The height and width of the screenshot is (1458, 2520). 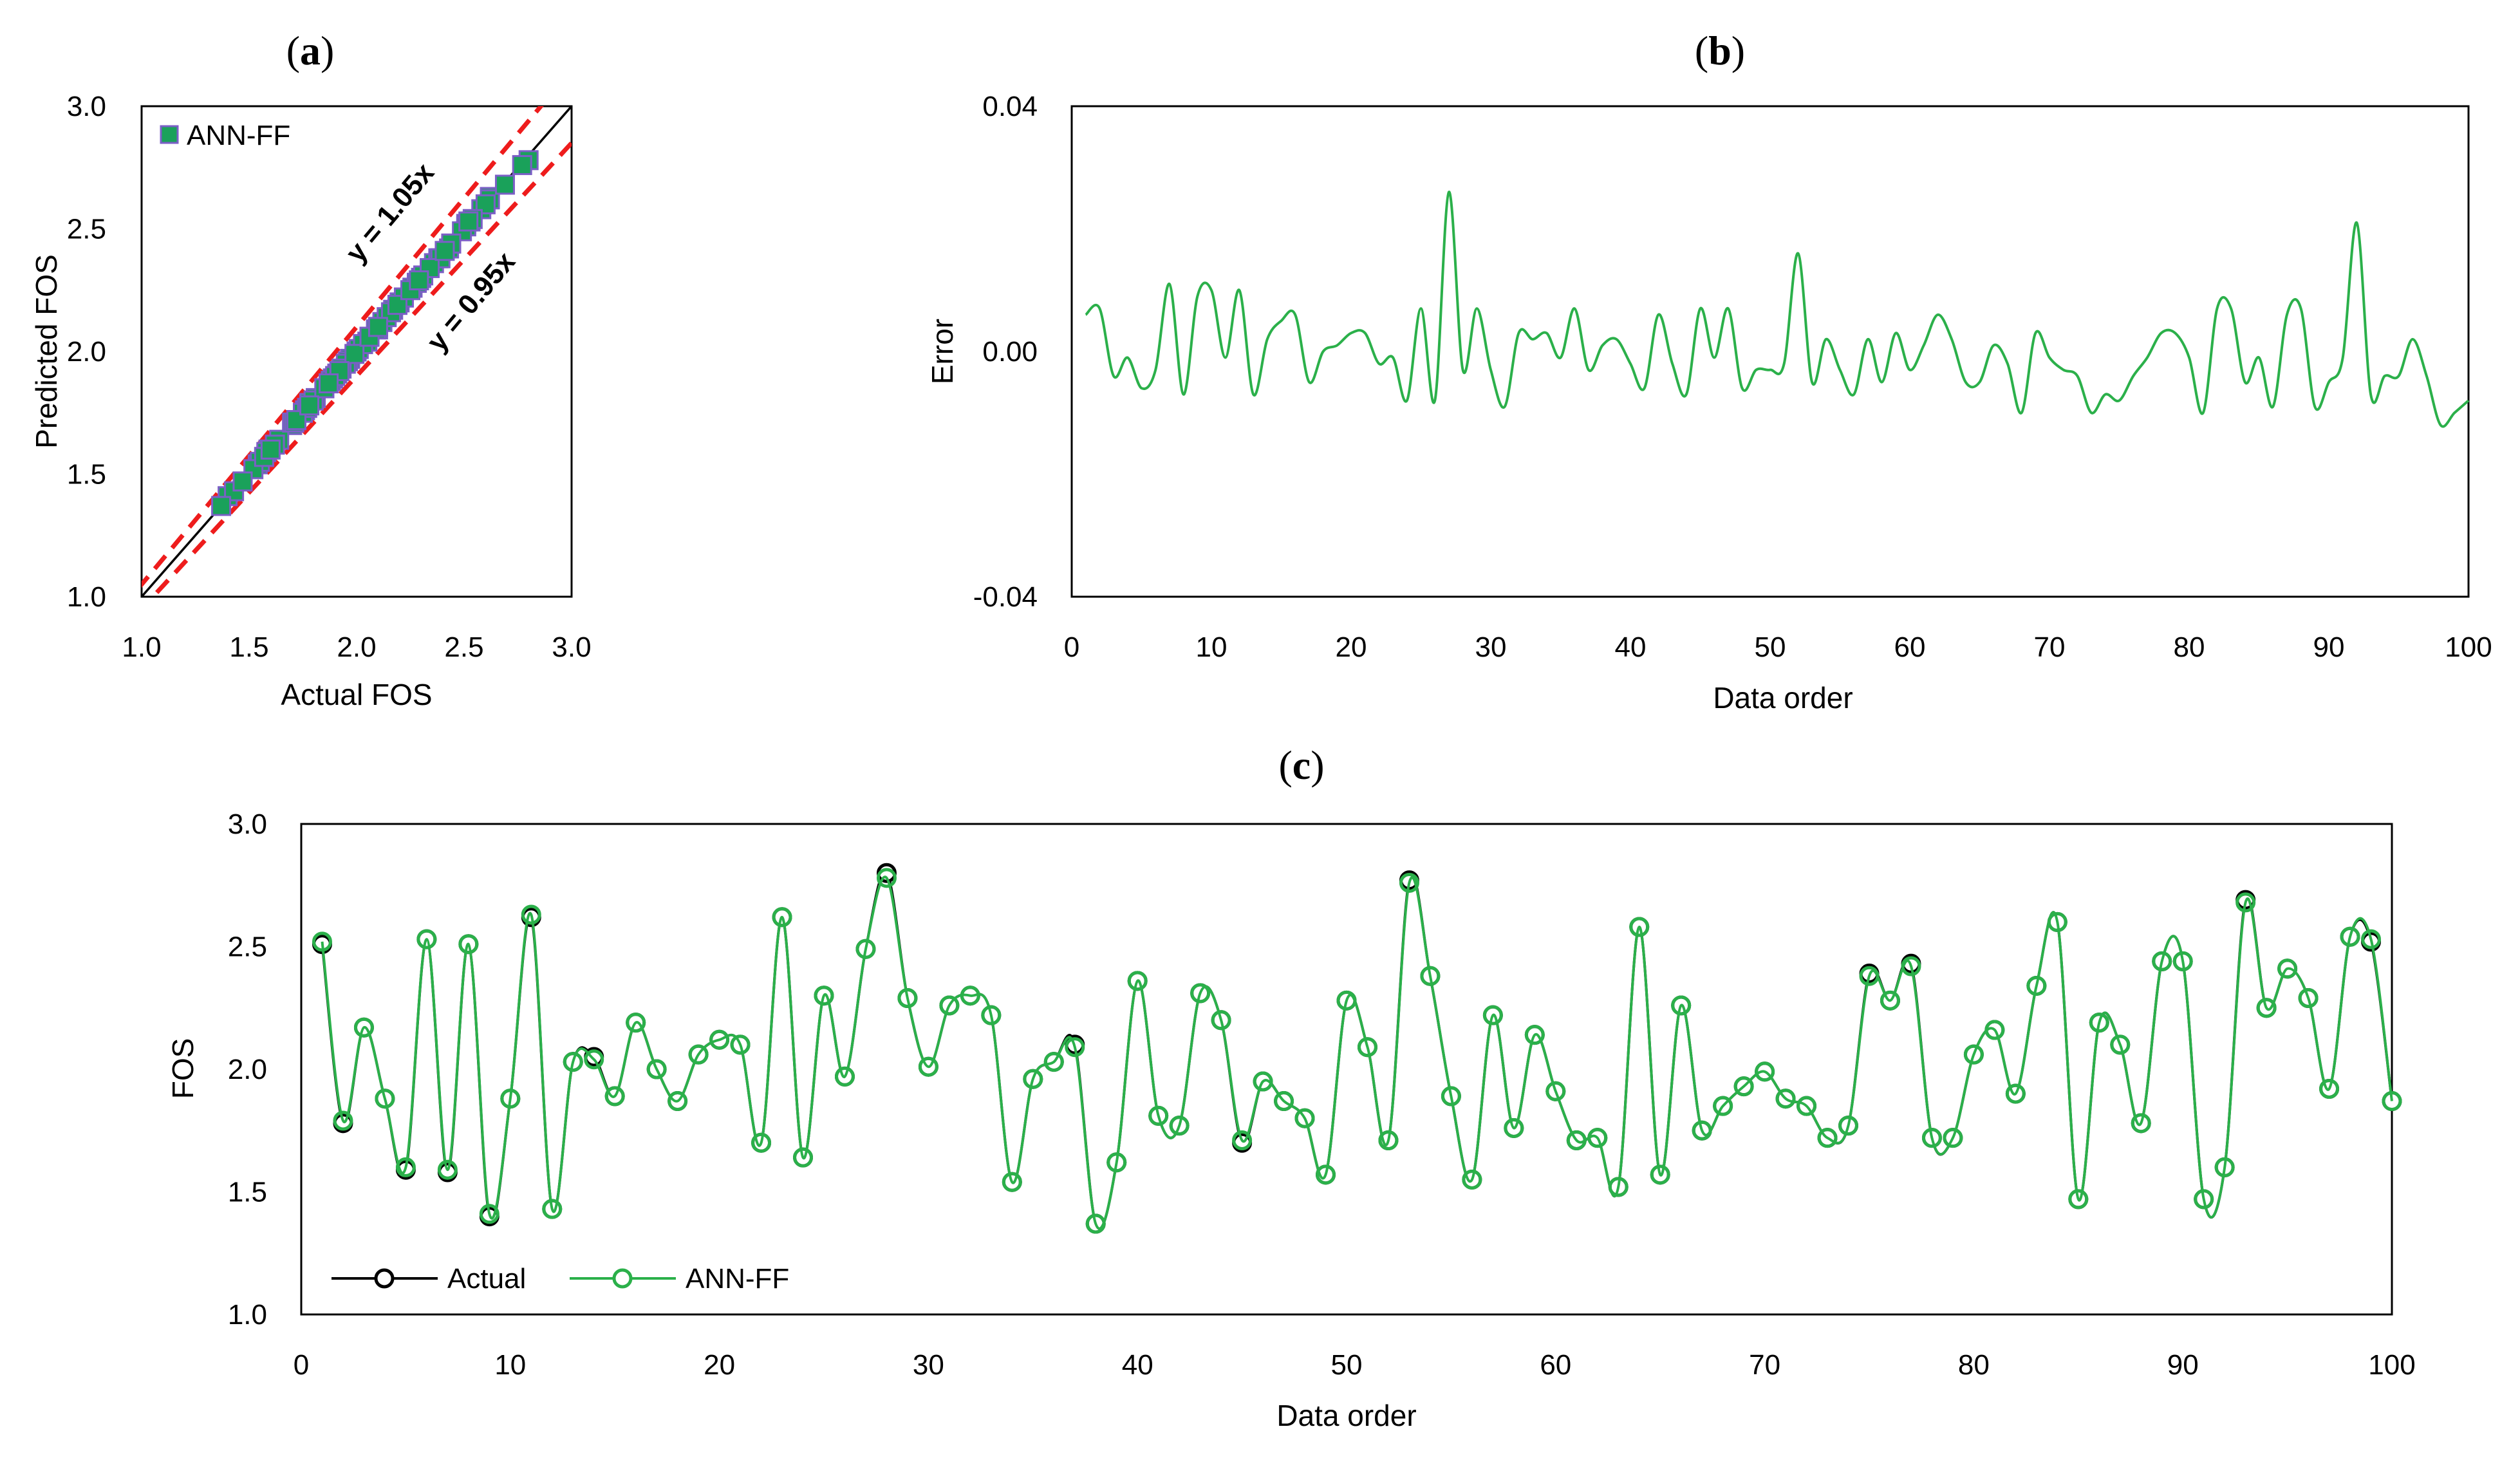 I want to click on panel-b-x-tick-label: 100, so click(x=2468, y=647).